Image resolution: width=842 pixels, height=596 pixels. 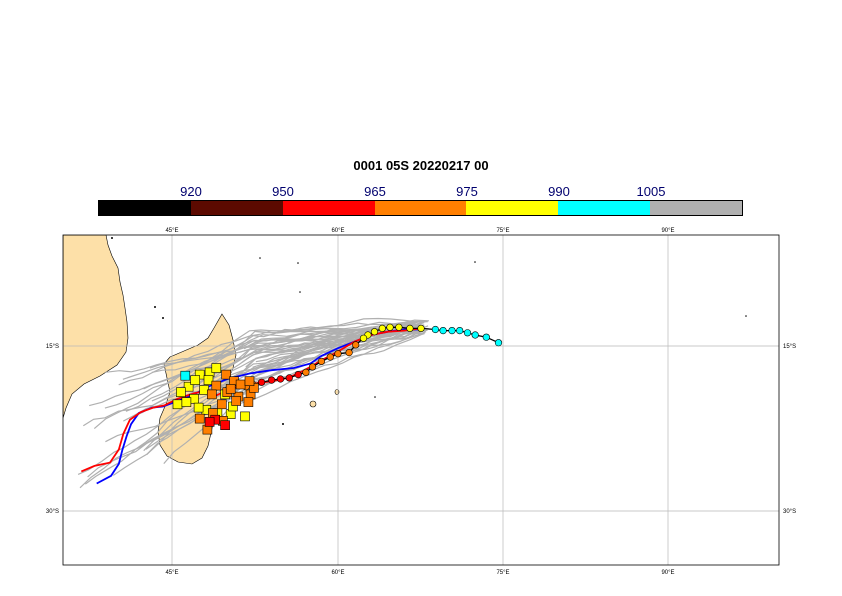 What do you see at coordinates (667, 573) in the screenshot?
I see `lon-tick-bottom-90: 90°E` at bounding box center [667, 573].